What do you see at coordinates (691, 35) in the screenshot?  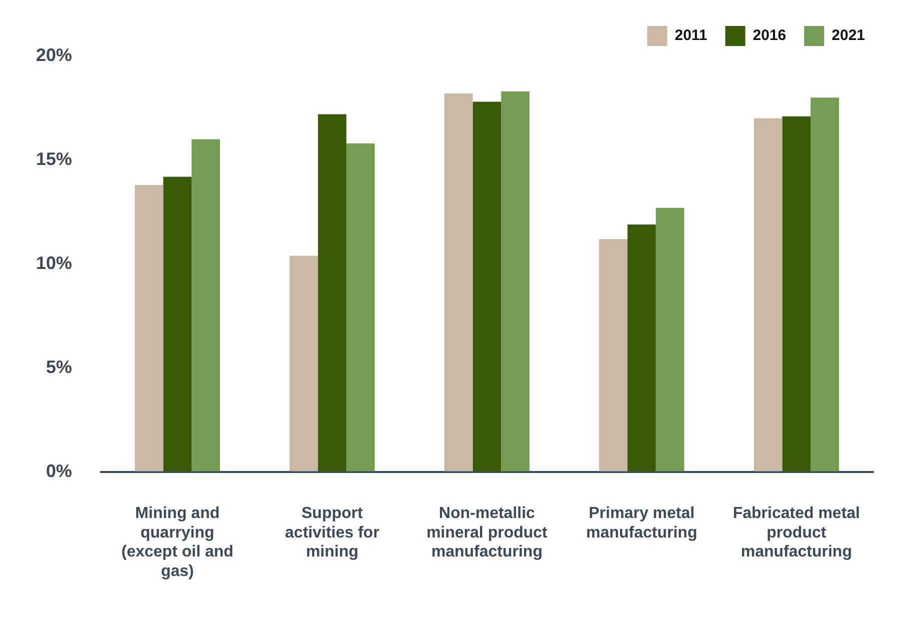 I see `legend-label: 2011` at bounding box center [691, 35].